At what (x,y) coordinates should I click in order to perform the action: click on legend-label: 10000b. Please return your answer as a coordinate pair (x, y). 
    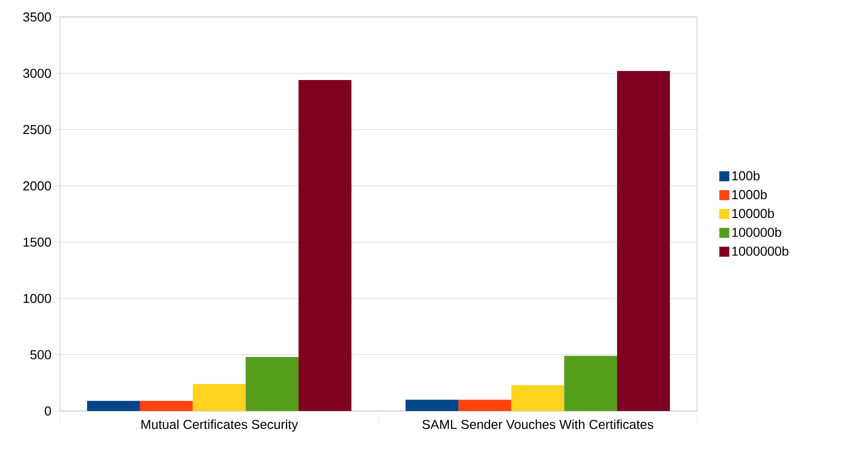
    Looking at the image, I should click on (753, 213).